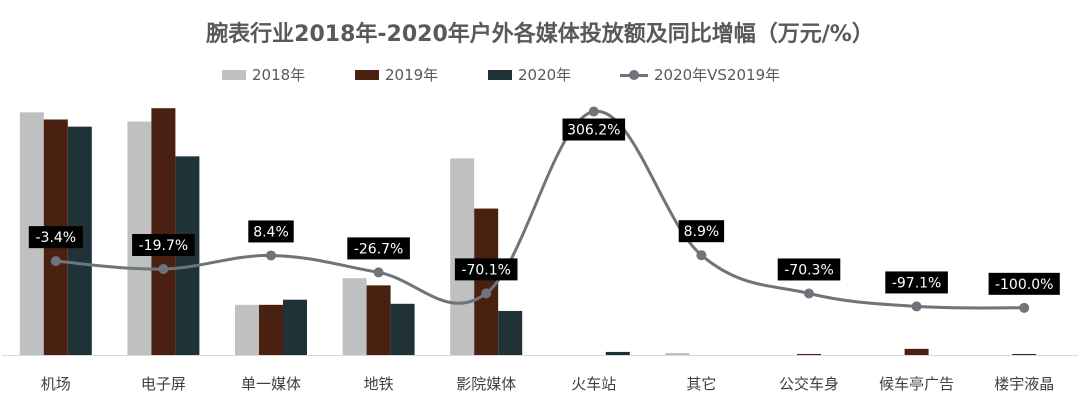 Image resolution: width=1080 pixels, height=404 pixels. I want to click on yoy-label-box-影院媒体, so click(486, 269).